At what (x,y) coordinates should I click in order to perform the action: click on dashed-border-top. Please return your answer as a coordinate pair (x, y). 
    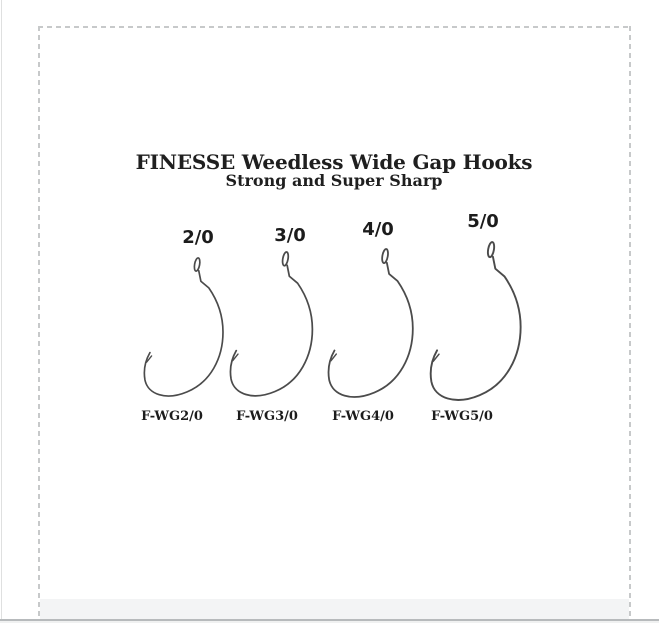
    Looking at the image, I should click on (334, 27).